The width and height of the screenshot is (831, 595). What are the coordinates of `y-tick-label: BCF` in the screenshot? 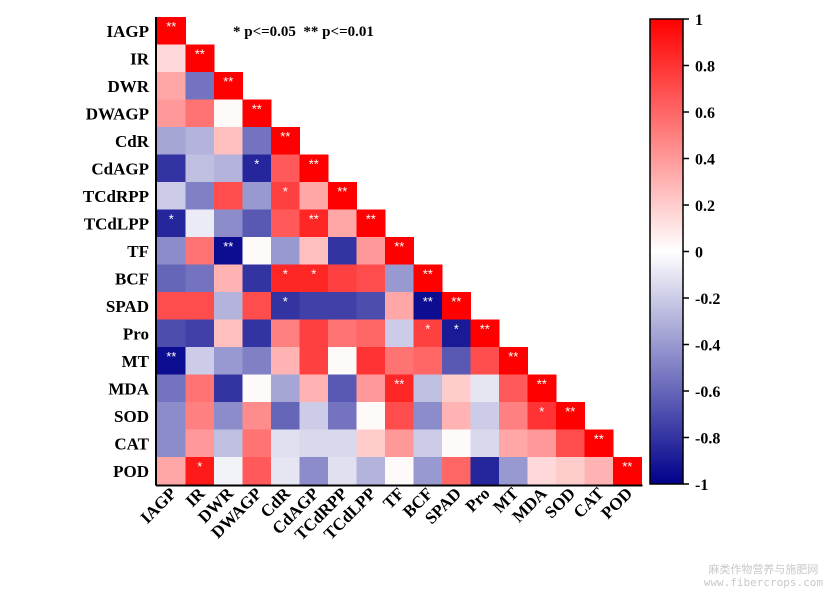 It's located at (132, 278).